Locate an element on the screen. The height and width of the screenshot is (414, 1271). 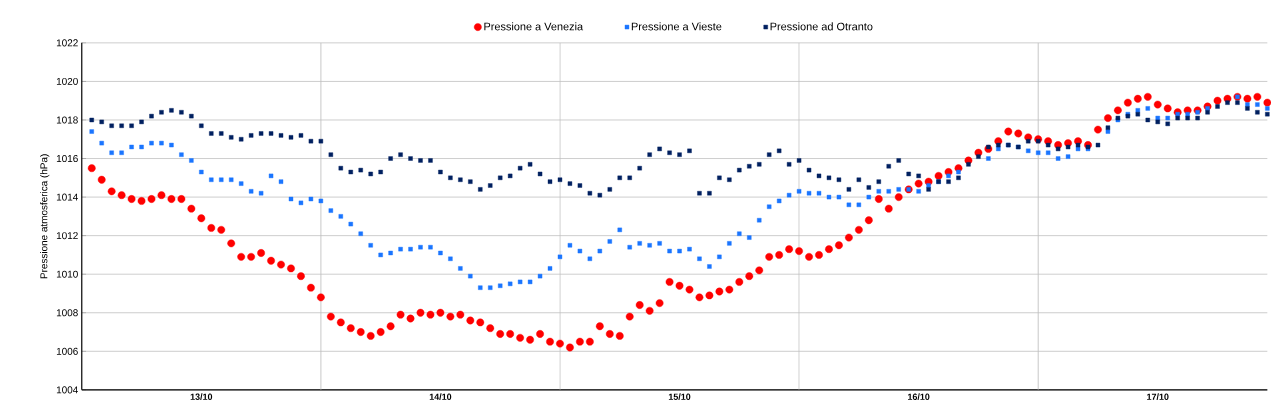
y-tick-label: 1006 is located at coordinates (67, 351).